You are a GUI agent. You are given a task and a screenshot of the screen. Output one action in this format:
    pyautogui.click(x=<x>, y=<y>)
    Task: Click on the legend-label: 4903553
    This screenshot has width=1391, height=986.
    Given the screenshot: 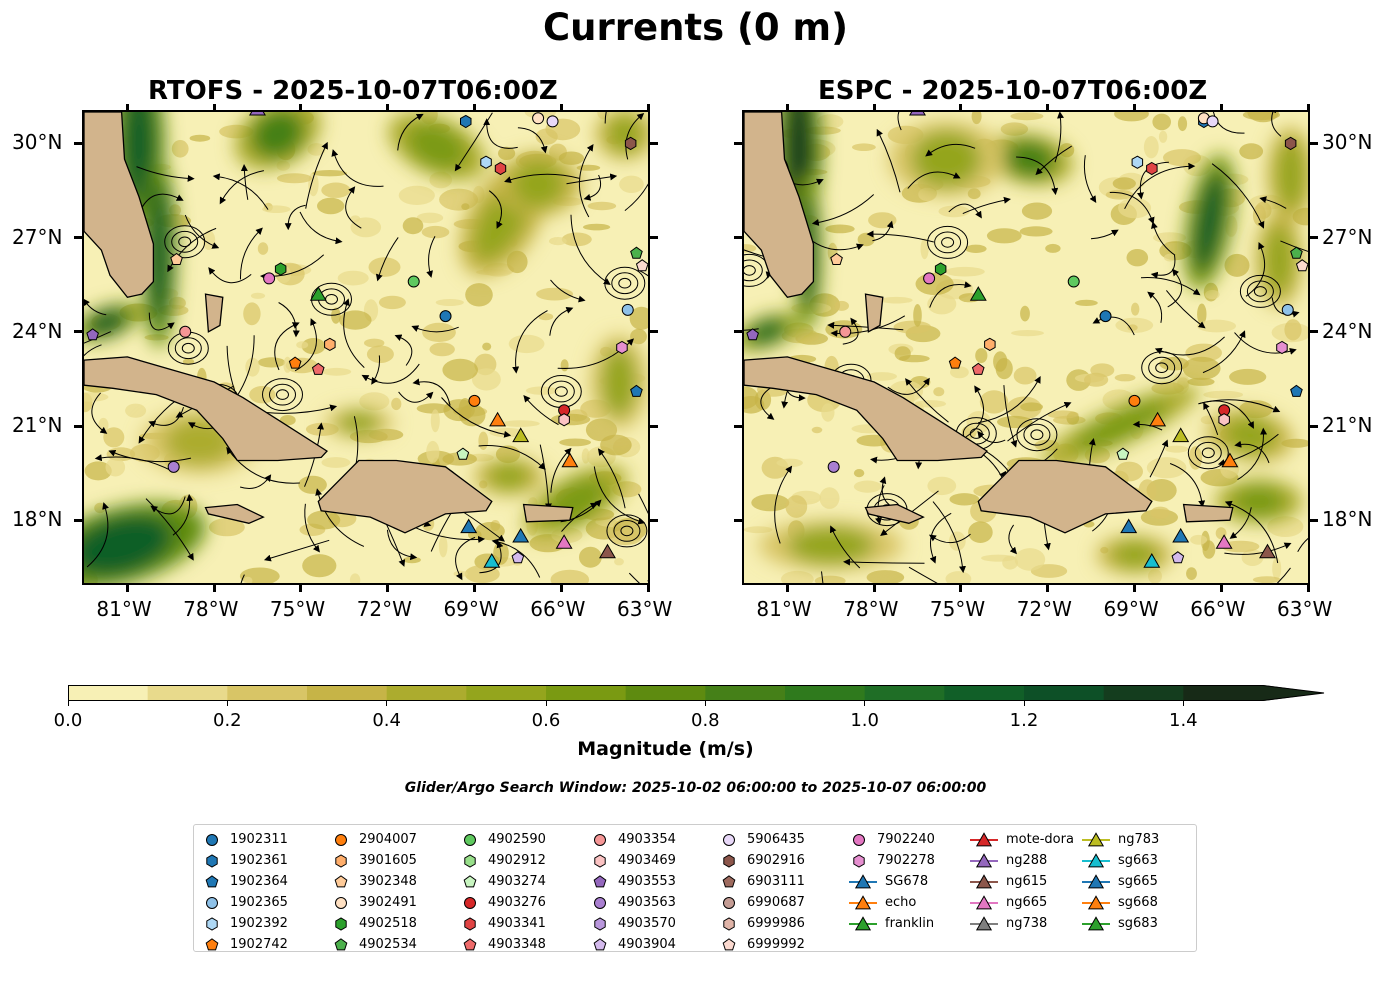 What is the action you would take?
    pyautogui.click(x=647, y=881)
    